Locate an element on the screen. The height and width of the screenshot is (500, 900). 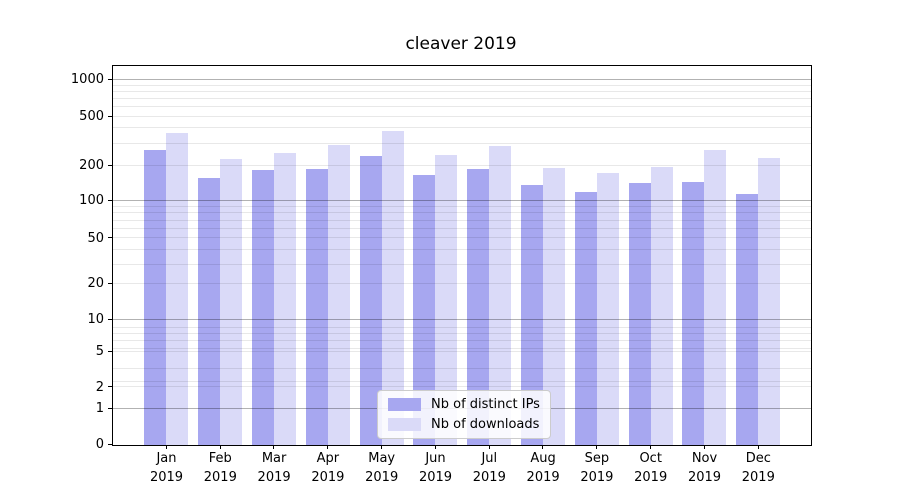
x-tick-label: Jan 2019 is located at coordinates (166, 468).